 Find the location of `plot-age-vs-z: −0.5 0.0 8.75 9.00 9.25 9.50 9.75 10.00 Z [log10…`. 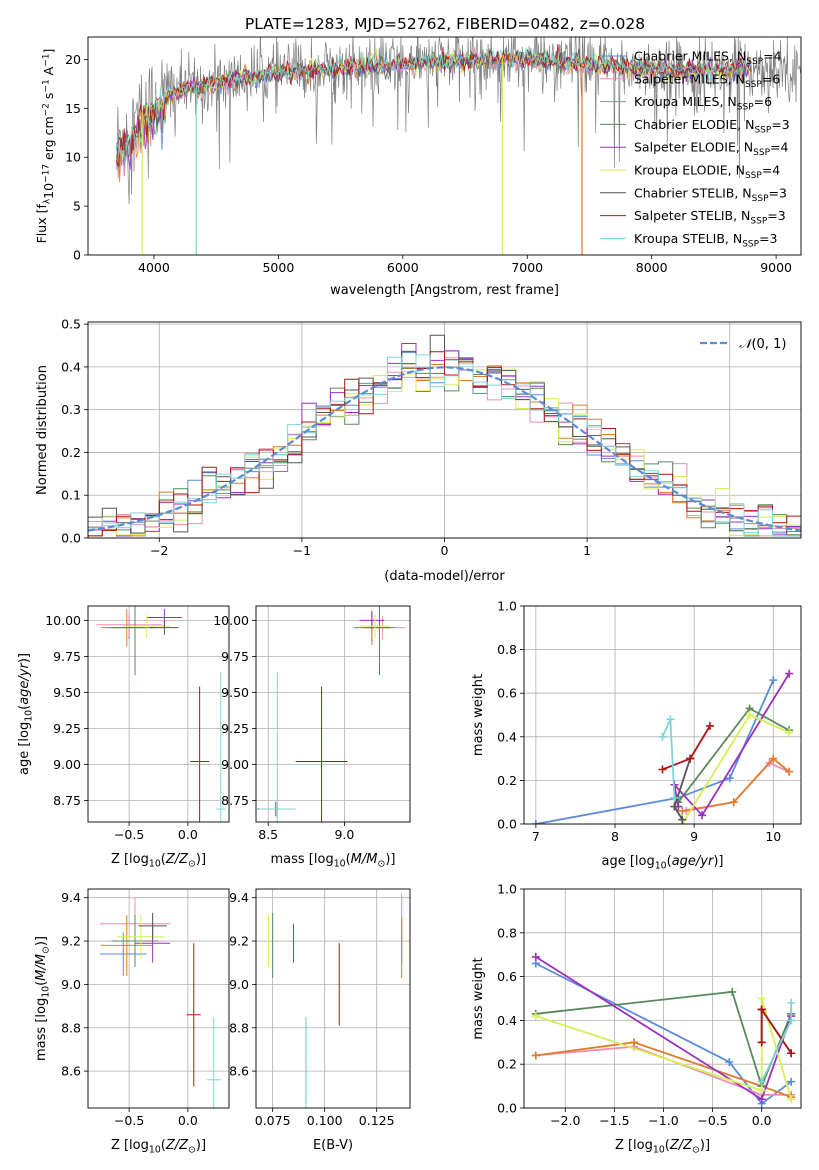

plot-age-vs-z: −0.5 0.0 8.75 9.00 9.25 9.50 9.75 10.00 Z [log10… is located at coordinates (123, 737).